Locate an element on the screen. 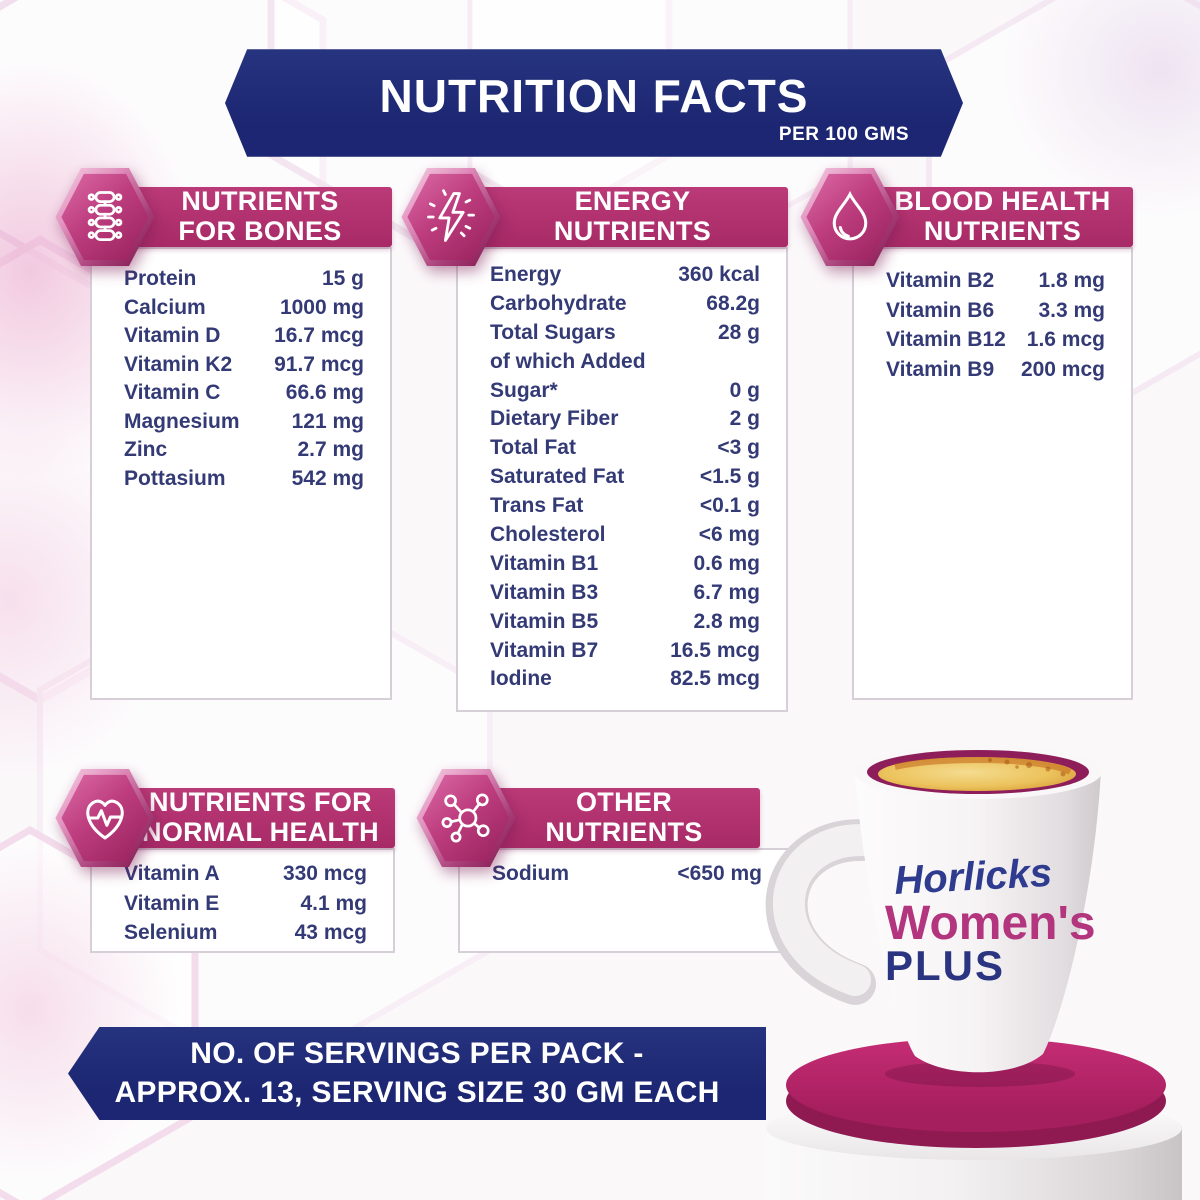 Image resolution: width=1200 pixels, height=1200 pixels. nutrient-value: 66.6 mg is located at coordinates (324, 392).